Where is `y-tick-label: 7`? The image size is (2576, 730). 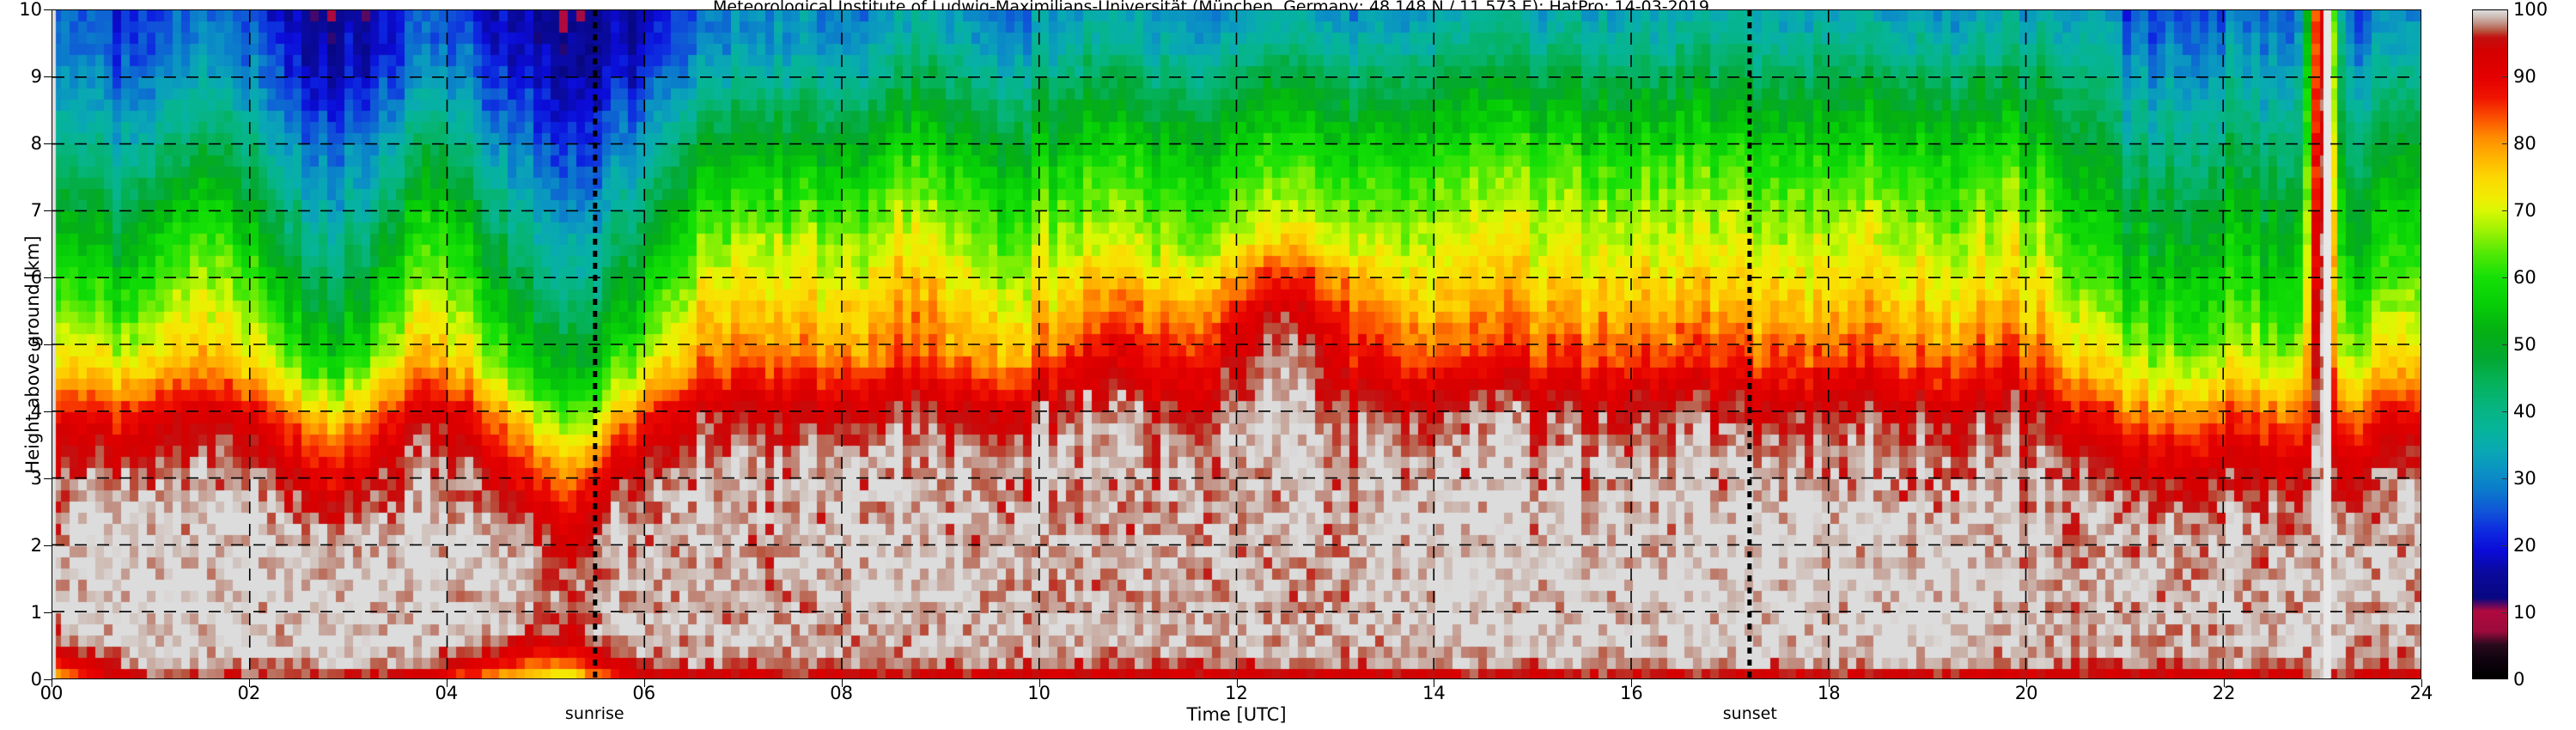
y-tick-label: 7 is located at coordinates (36, 210).